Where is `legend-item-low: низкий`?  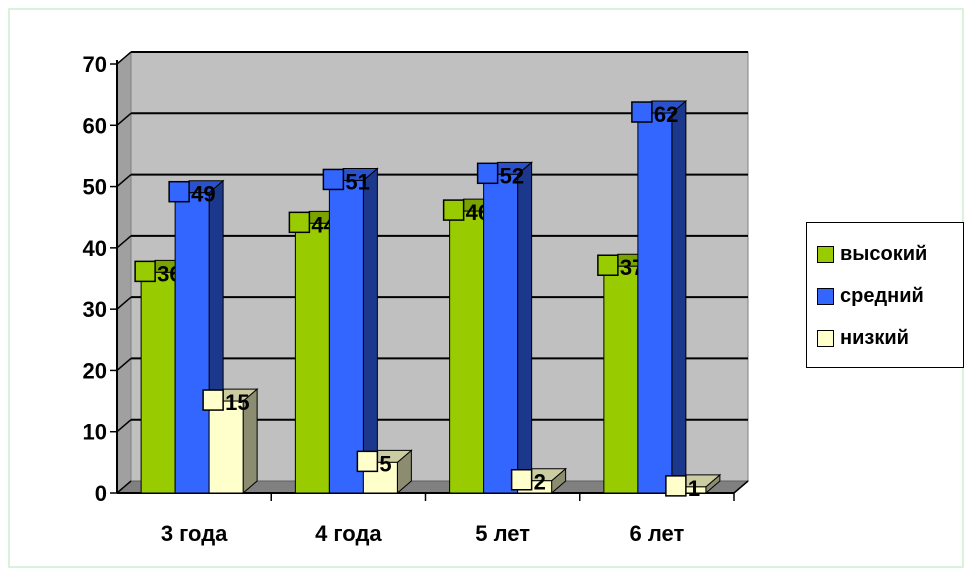
legend-item-low: низкий is located at coordinates (890, 338).